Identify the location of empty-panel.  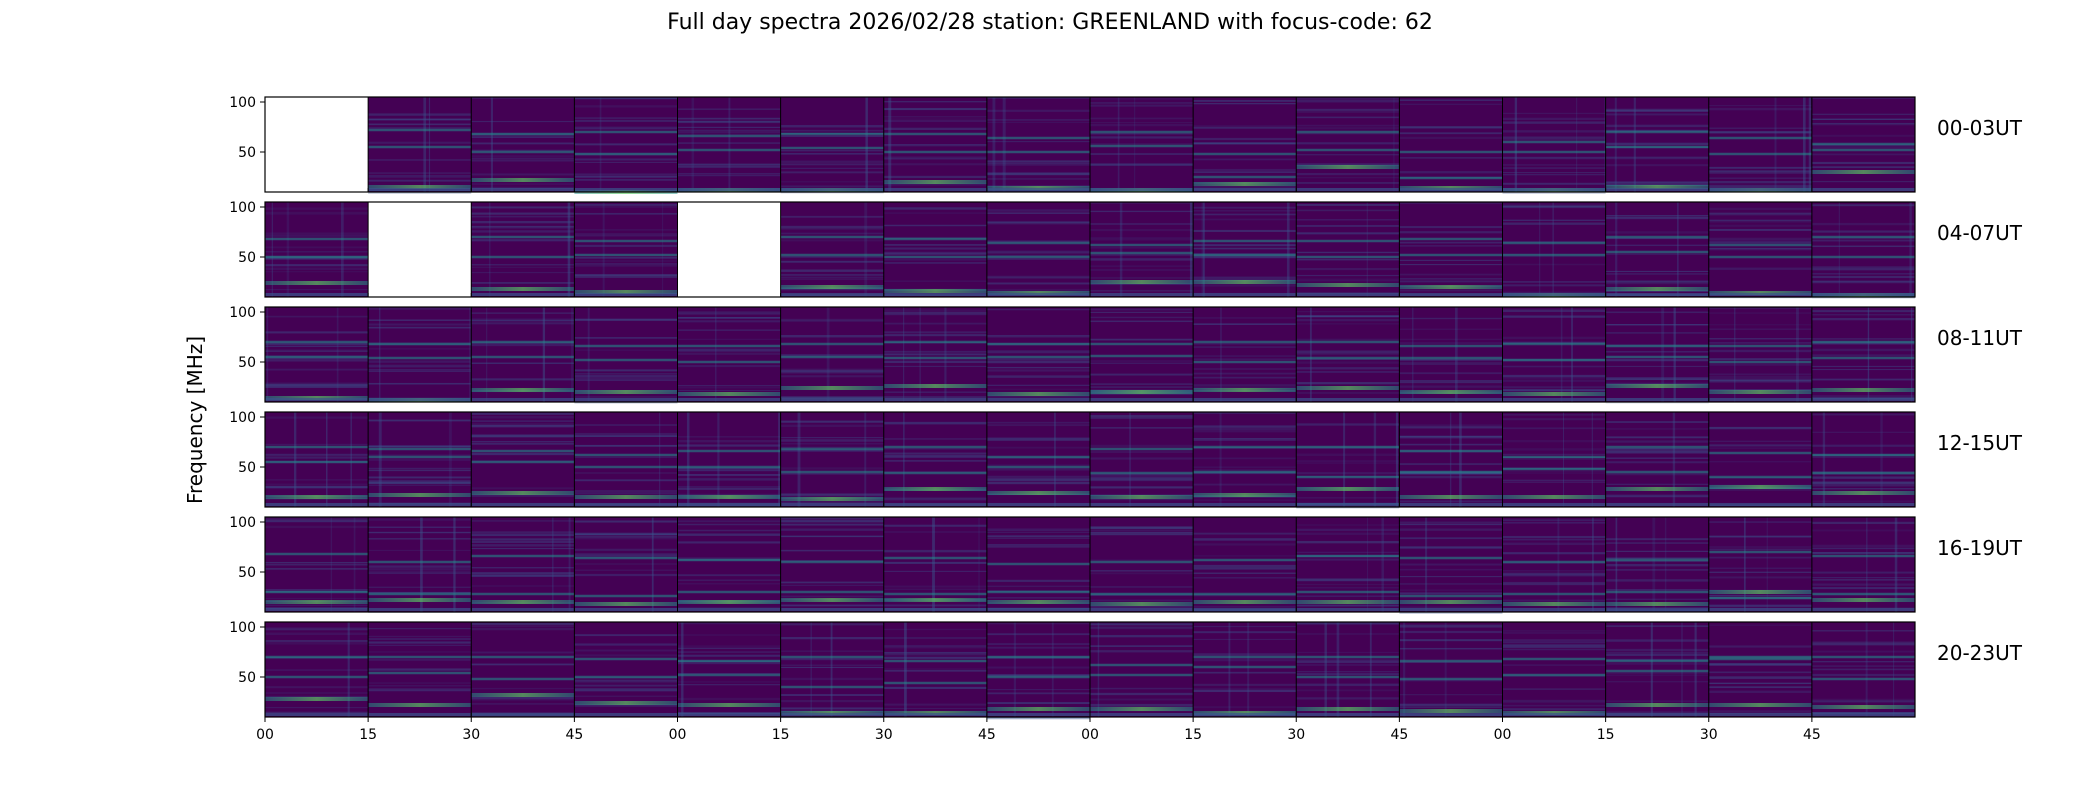
(317, 144).